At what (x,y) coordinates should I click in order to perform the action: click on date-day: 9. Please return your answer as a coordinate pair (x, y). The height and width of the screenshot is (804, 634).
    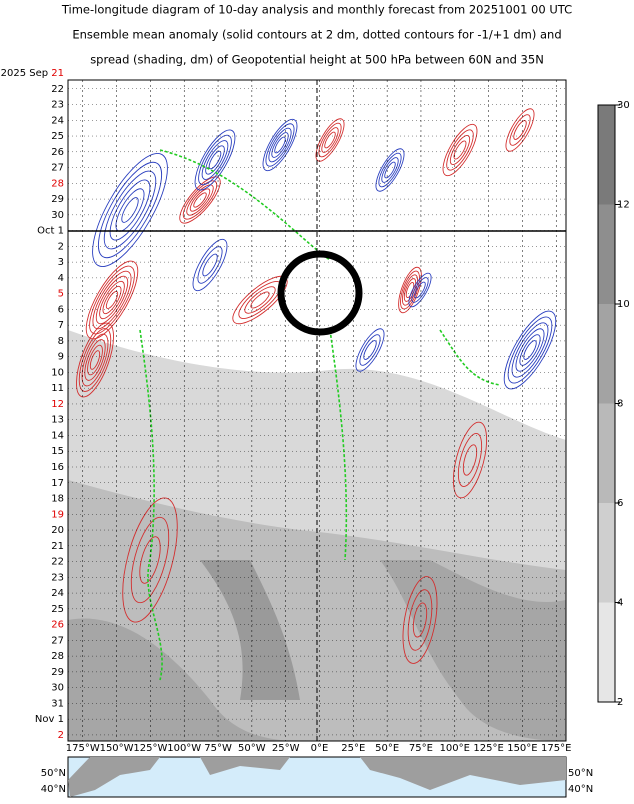
    Looking at the image, I should click on (61, 357).